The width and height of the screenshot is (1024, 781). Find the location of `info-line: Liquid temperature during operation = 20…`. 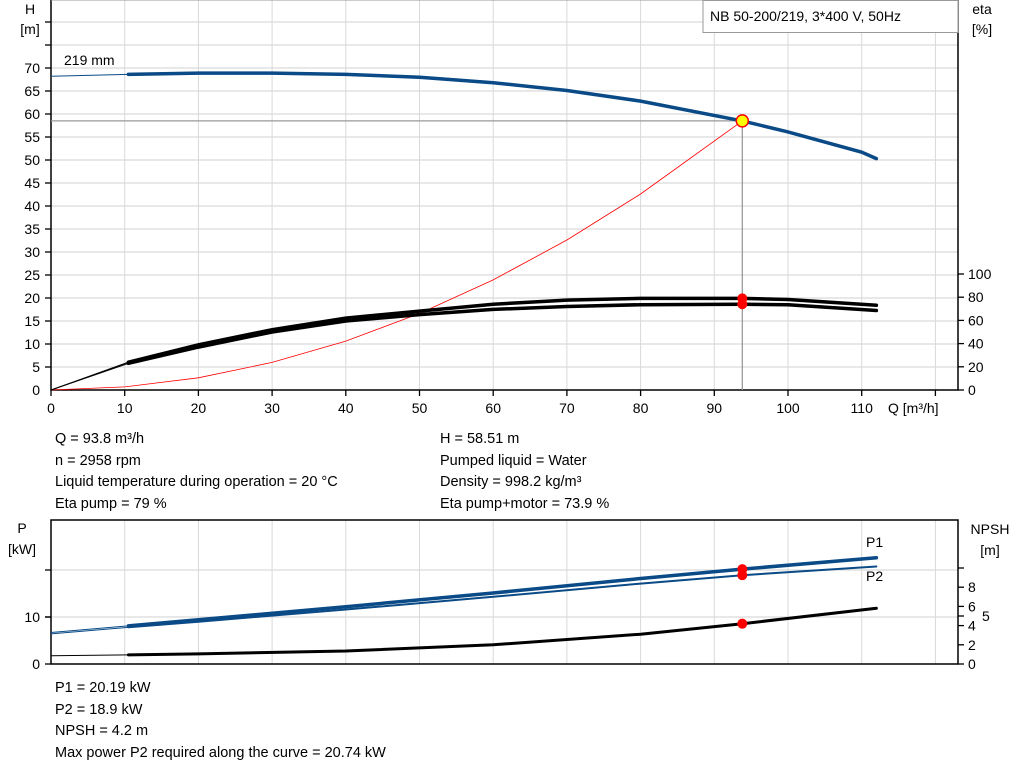

info-line: Liquid temperature during operation = 20… is located at coordinates (196, 482).